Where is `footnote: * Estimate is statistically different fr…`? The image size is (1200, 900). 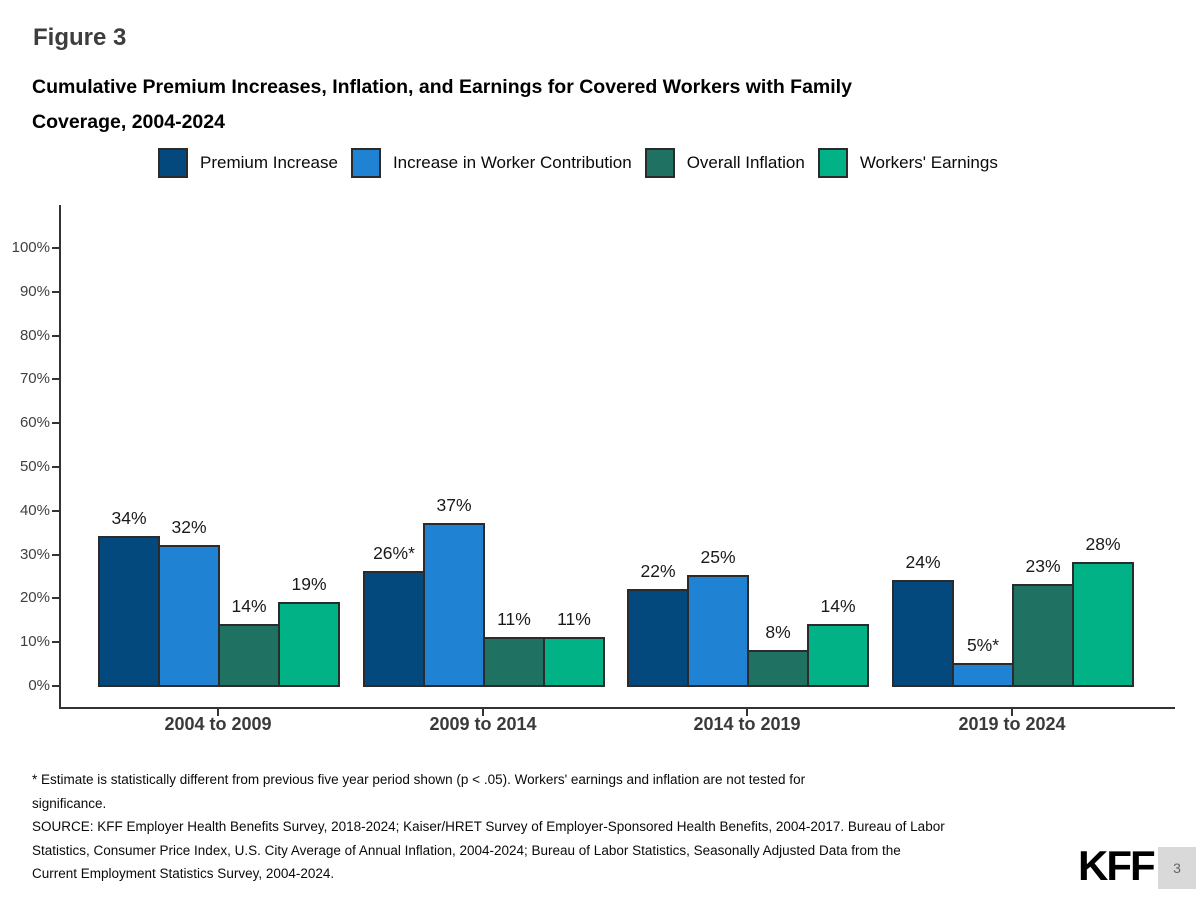 footnote: * Estimate is statistically different fr… is located at coordinates (488, 827).